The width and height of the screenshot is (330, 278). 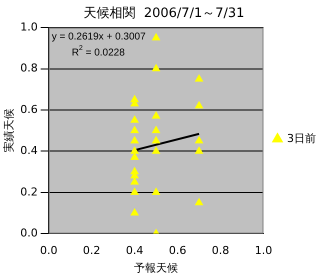 I want to click on x-tick-label: 0.0, so click(x=49, y=251).